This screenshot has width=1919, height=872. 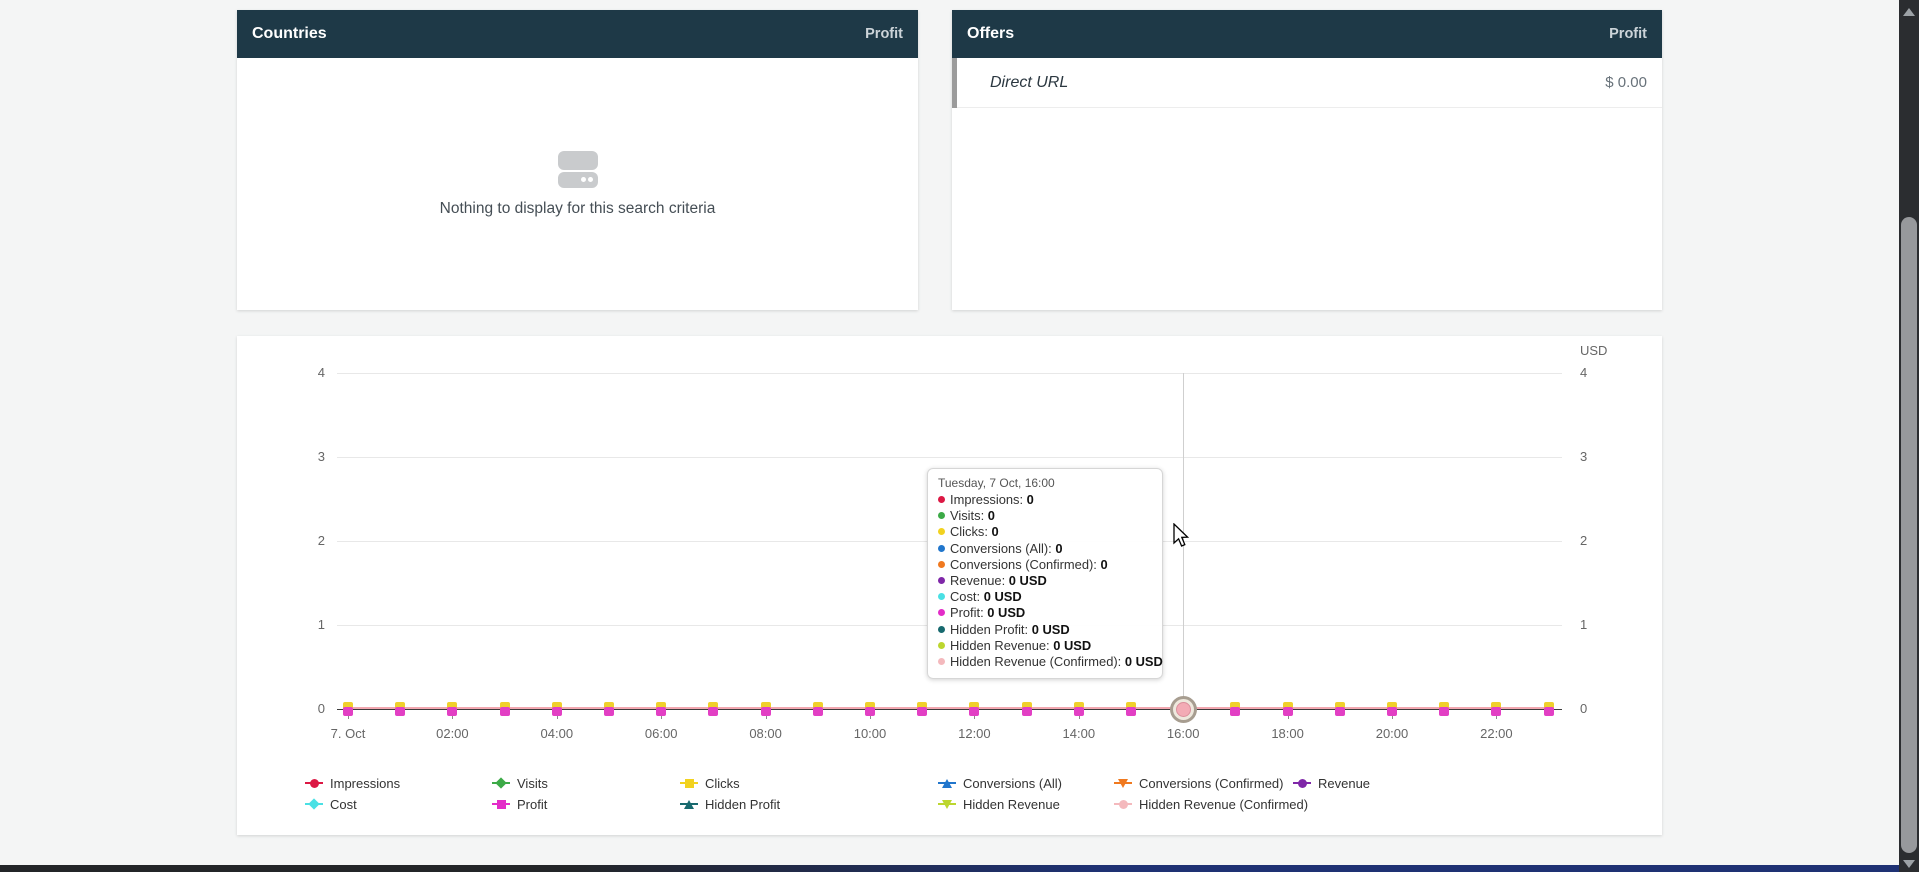 I want to click on tooltip-row: Clicks0, so click(x=1045, y=532).